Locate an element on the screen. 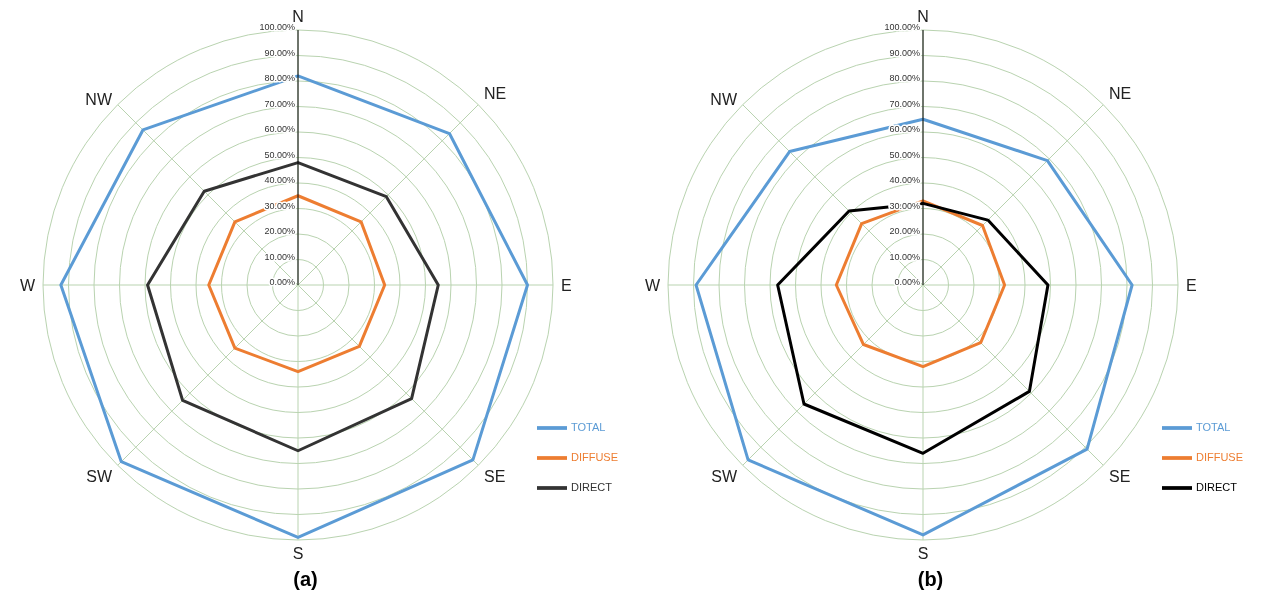 The height and width of the screenshot is (611, 1267). text: (b) is located at coordinates (930, 579).